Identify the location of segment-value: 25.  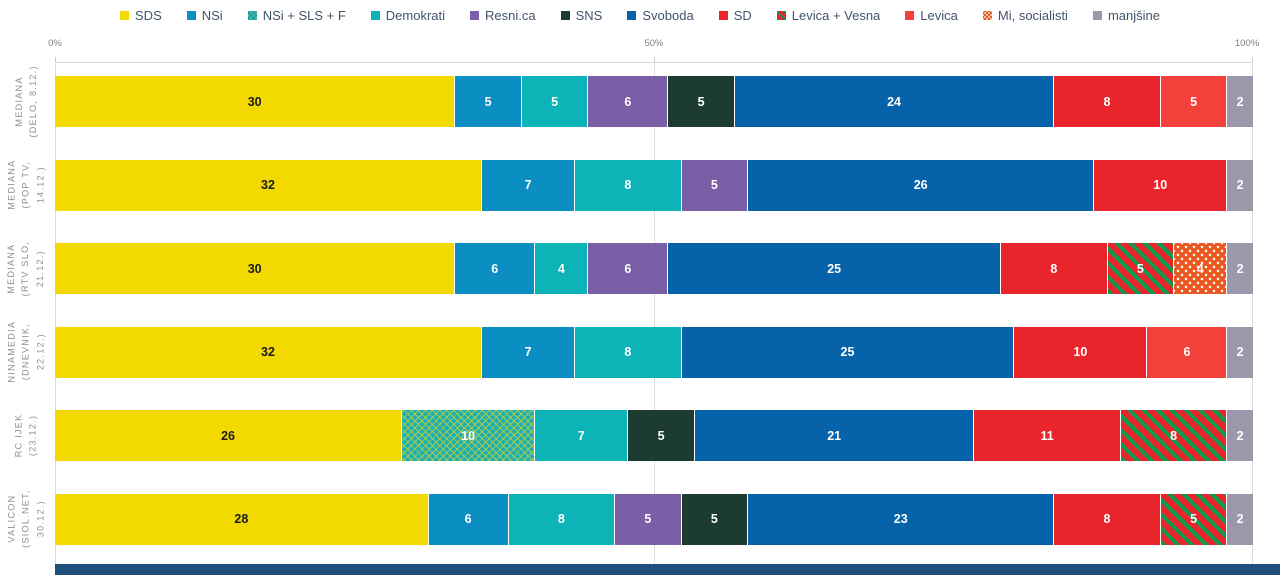
(847, 352).